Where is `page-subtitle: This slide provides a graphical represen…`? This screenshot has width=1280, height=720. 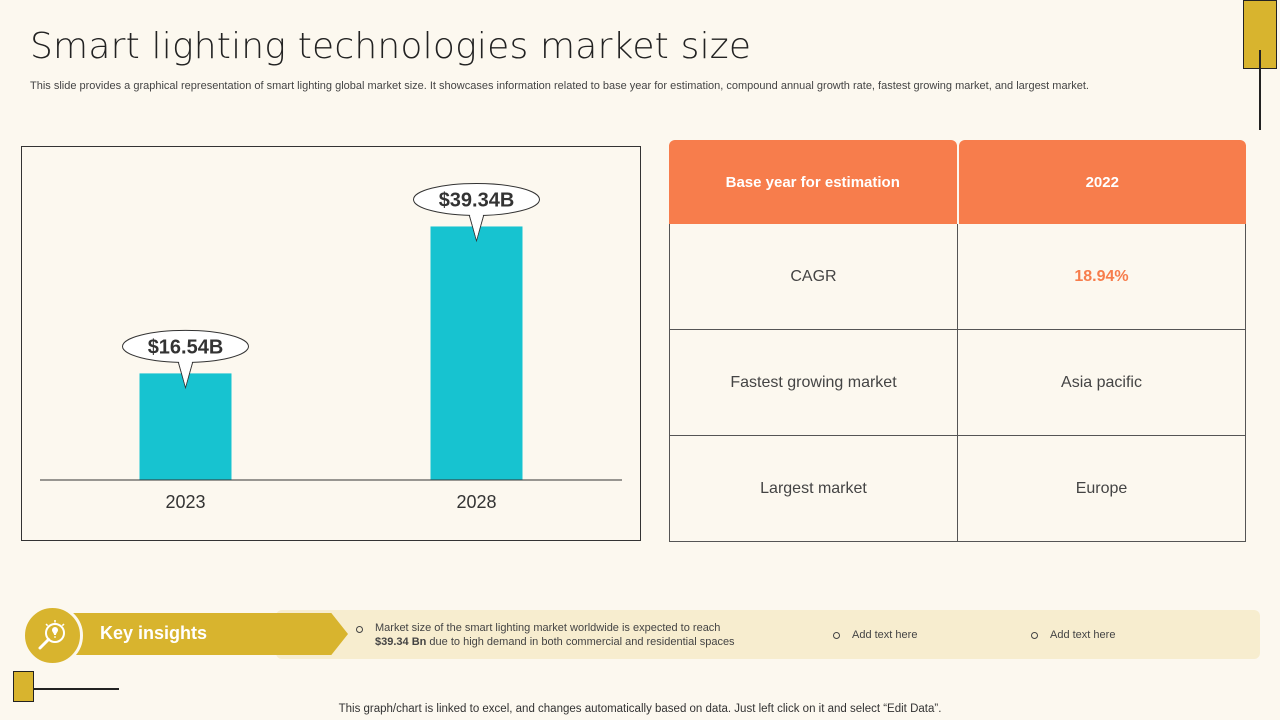
page-subtitle: This slide provides a graphical represen… is located at coordinates (559, 86).